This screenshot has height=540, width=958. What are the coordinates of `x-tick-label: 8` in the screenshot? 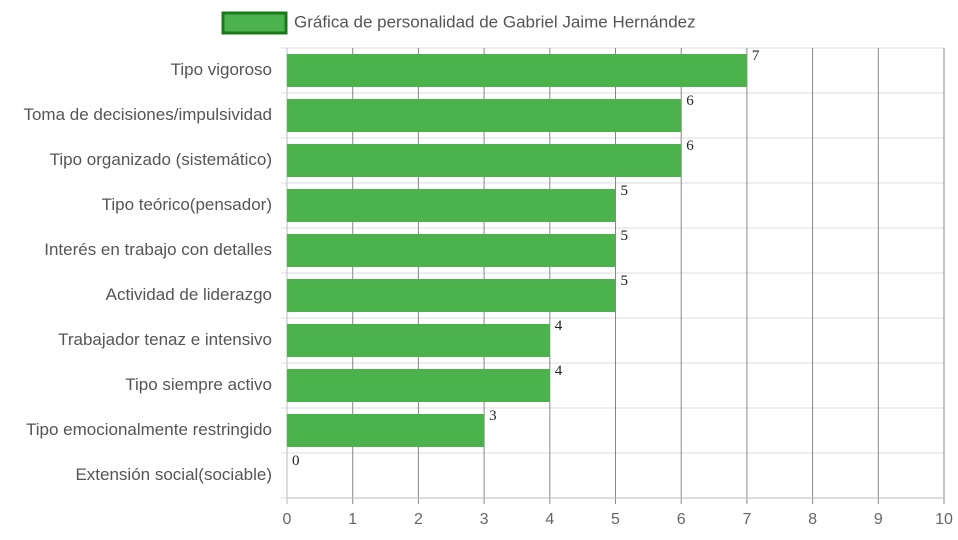 It's located at (812, 519).